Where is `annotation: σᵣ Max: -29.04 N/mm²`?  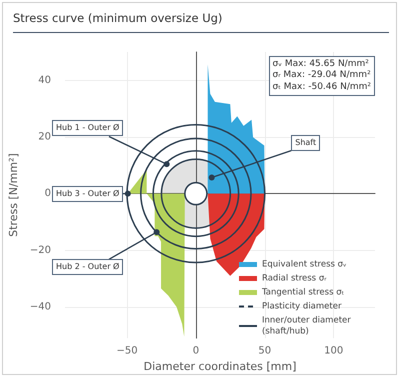
annotation: σᵣ Max: -29.04 N/mm² is located at coordinates (321, 76).